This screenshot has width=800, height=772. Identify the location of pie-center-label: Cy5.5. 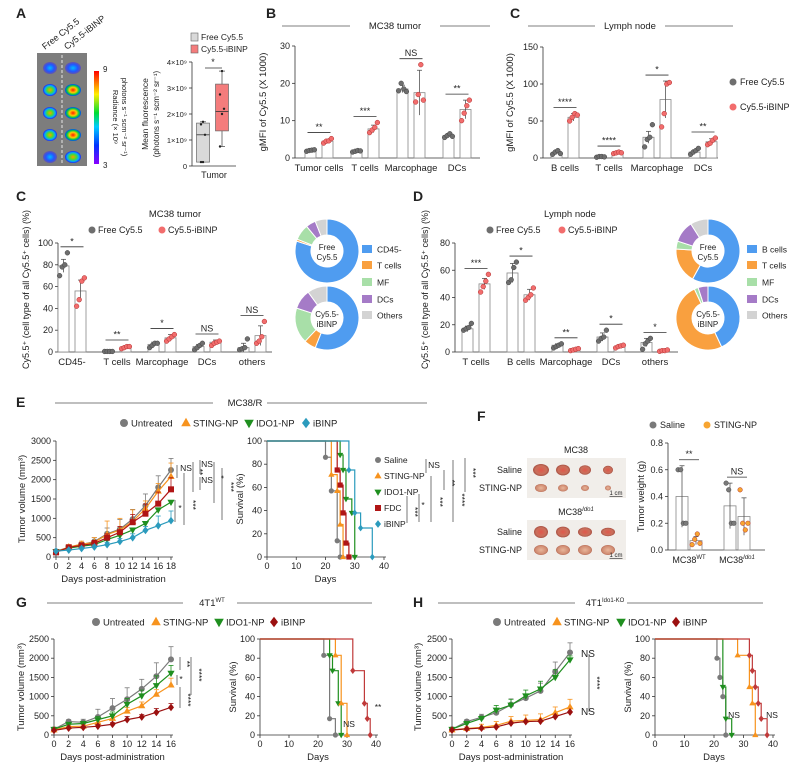
(708, 257).